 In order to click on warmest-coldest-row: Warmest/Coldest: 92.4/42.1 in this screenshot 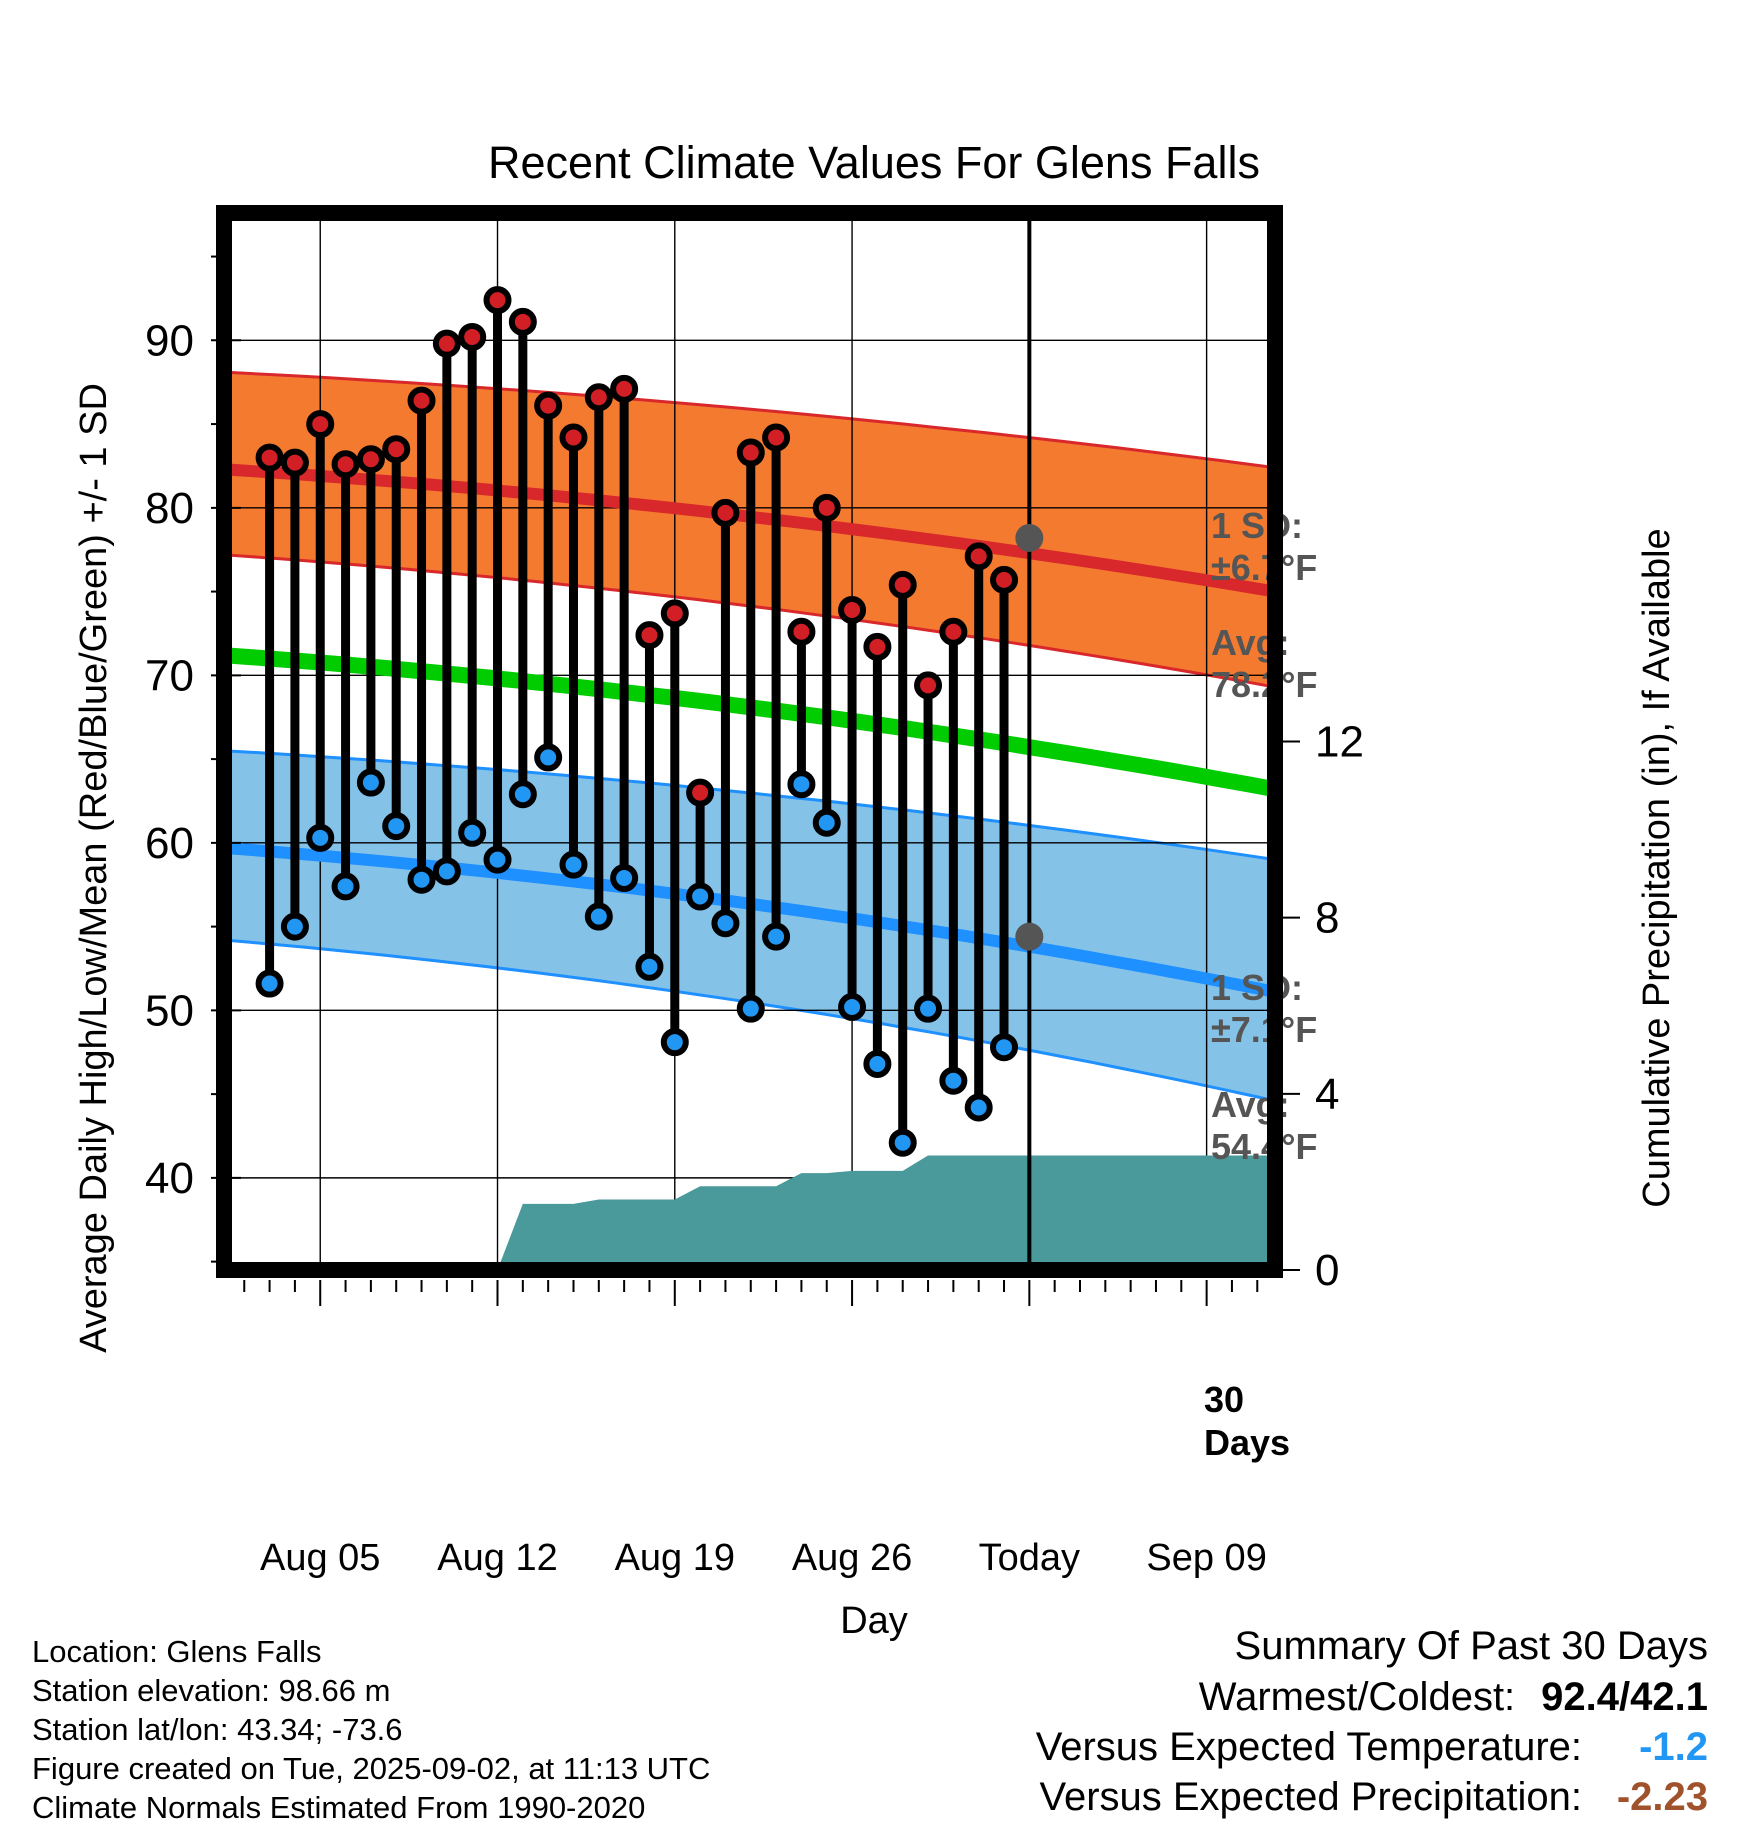, I will do `click(1372, 1697)`.